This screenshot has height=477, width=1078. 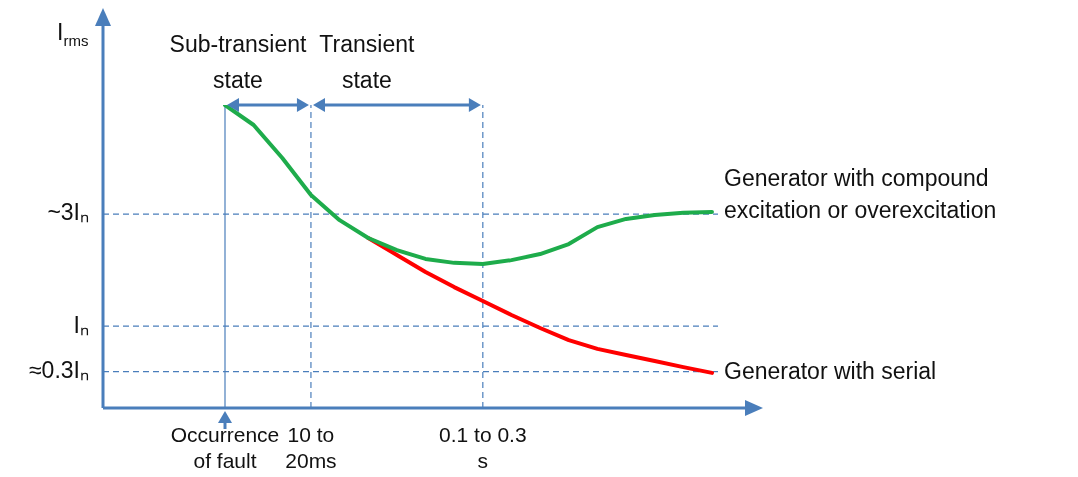 What do you see at coordinates (81, 324) in the screenshot?
I see `ref-line-label: Iₙ` at bounding box center [81, 324].